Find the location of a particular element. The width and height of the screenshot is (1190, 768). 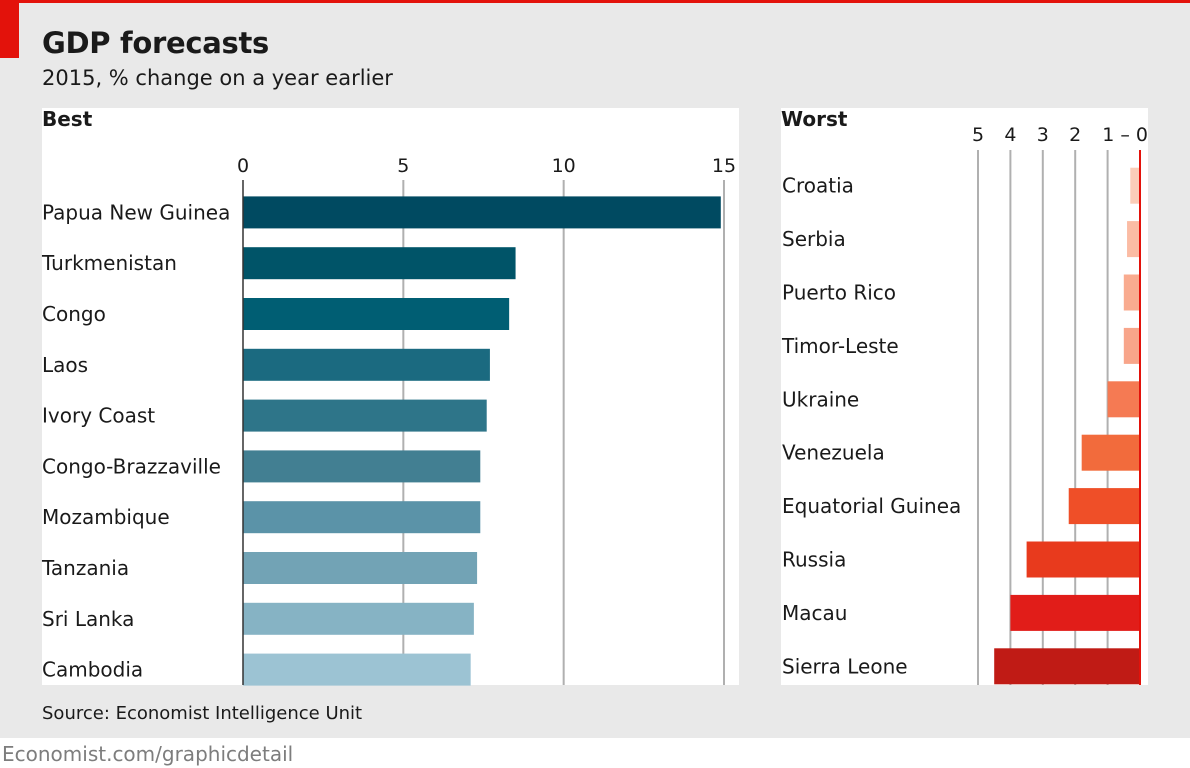

best-panel-title: Best is located at coordinates (67, 119).